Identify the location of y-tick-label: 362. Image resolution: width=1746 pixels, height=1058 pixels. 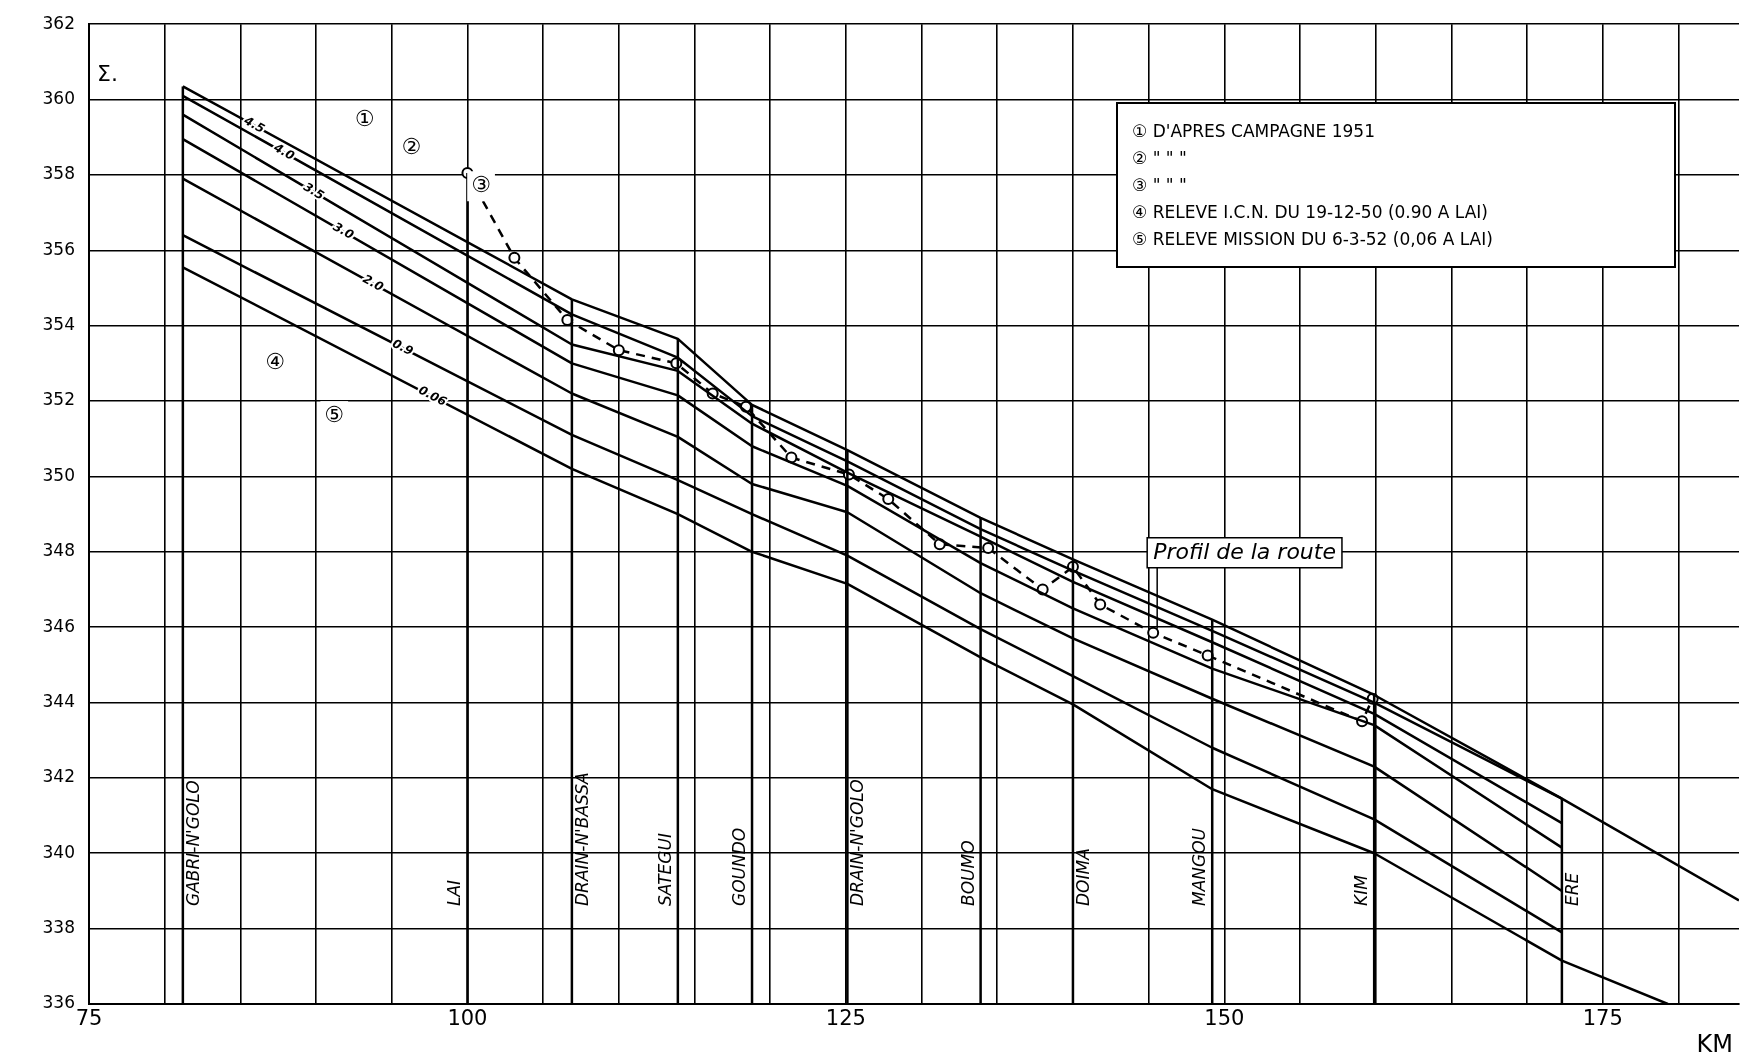
(58, 22).